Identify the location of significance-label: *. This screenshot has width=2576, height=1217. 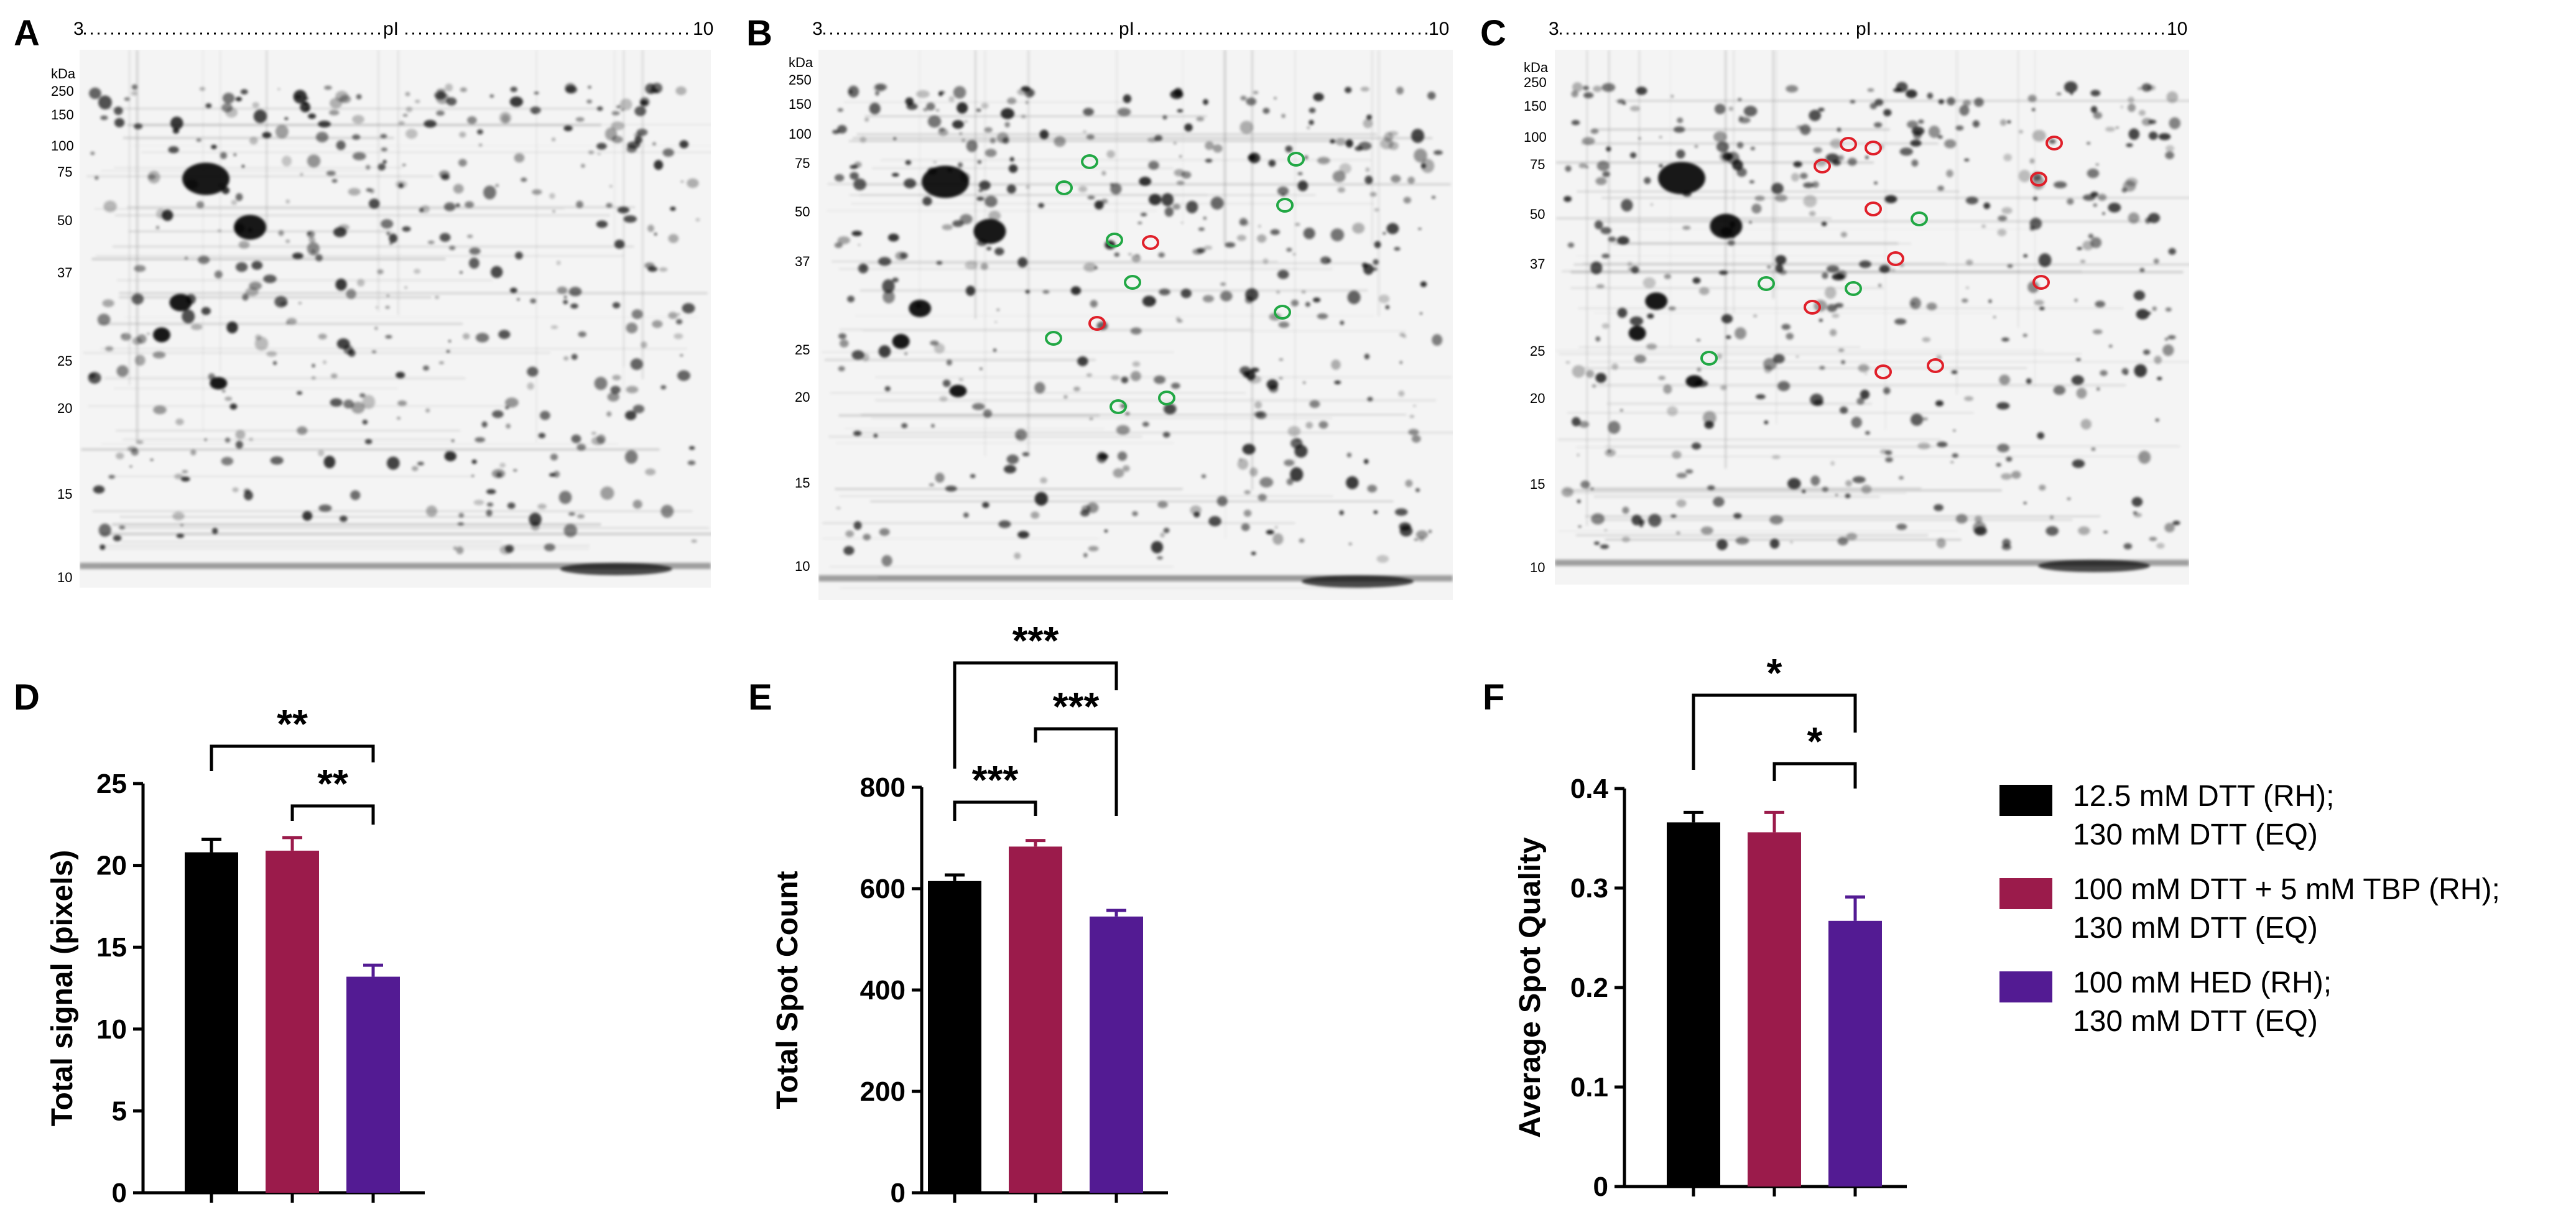
(1775, 672).